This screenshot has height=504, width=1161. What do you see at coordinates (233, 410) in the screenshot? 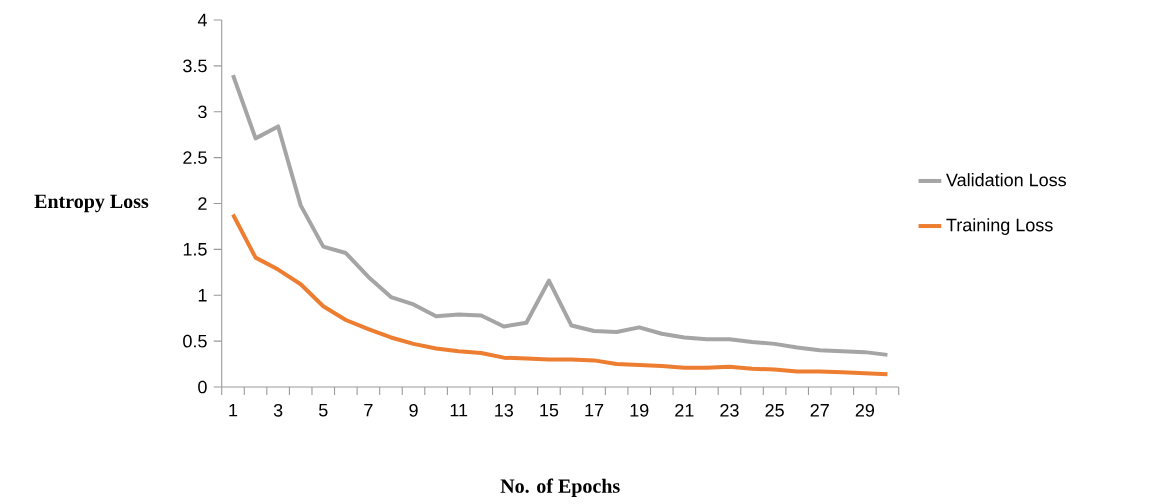
I see `x-tick-label: 1` at bounding box center [233, 410].